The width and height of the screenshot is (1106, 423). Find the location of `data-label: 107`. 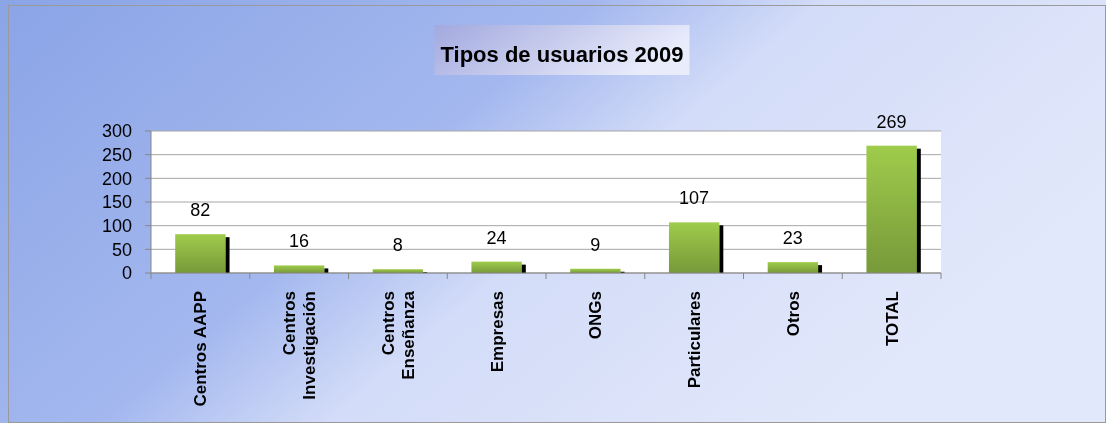

data-label: 107 is located at coordinates (694, 198).